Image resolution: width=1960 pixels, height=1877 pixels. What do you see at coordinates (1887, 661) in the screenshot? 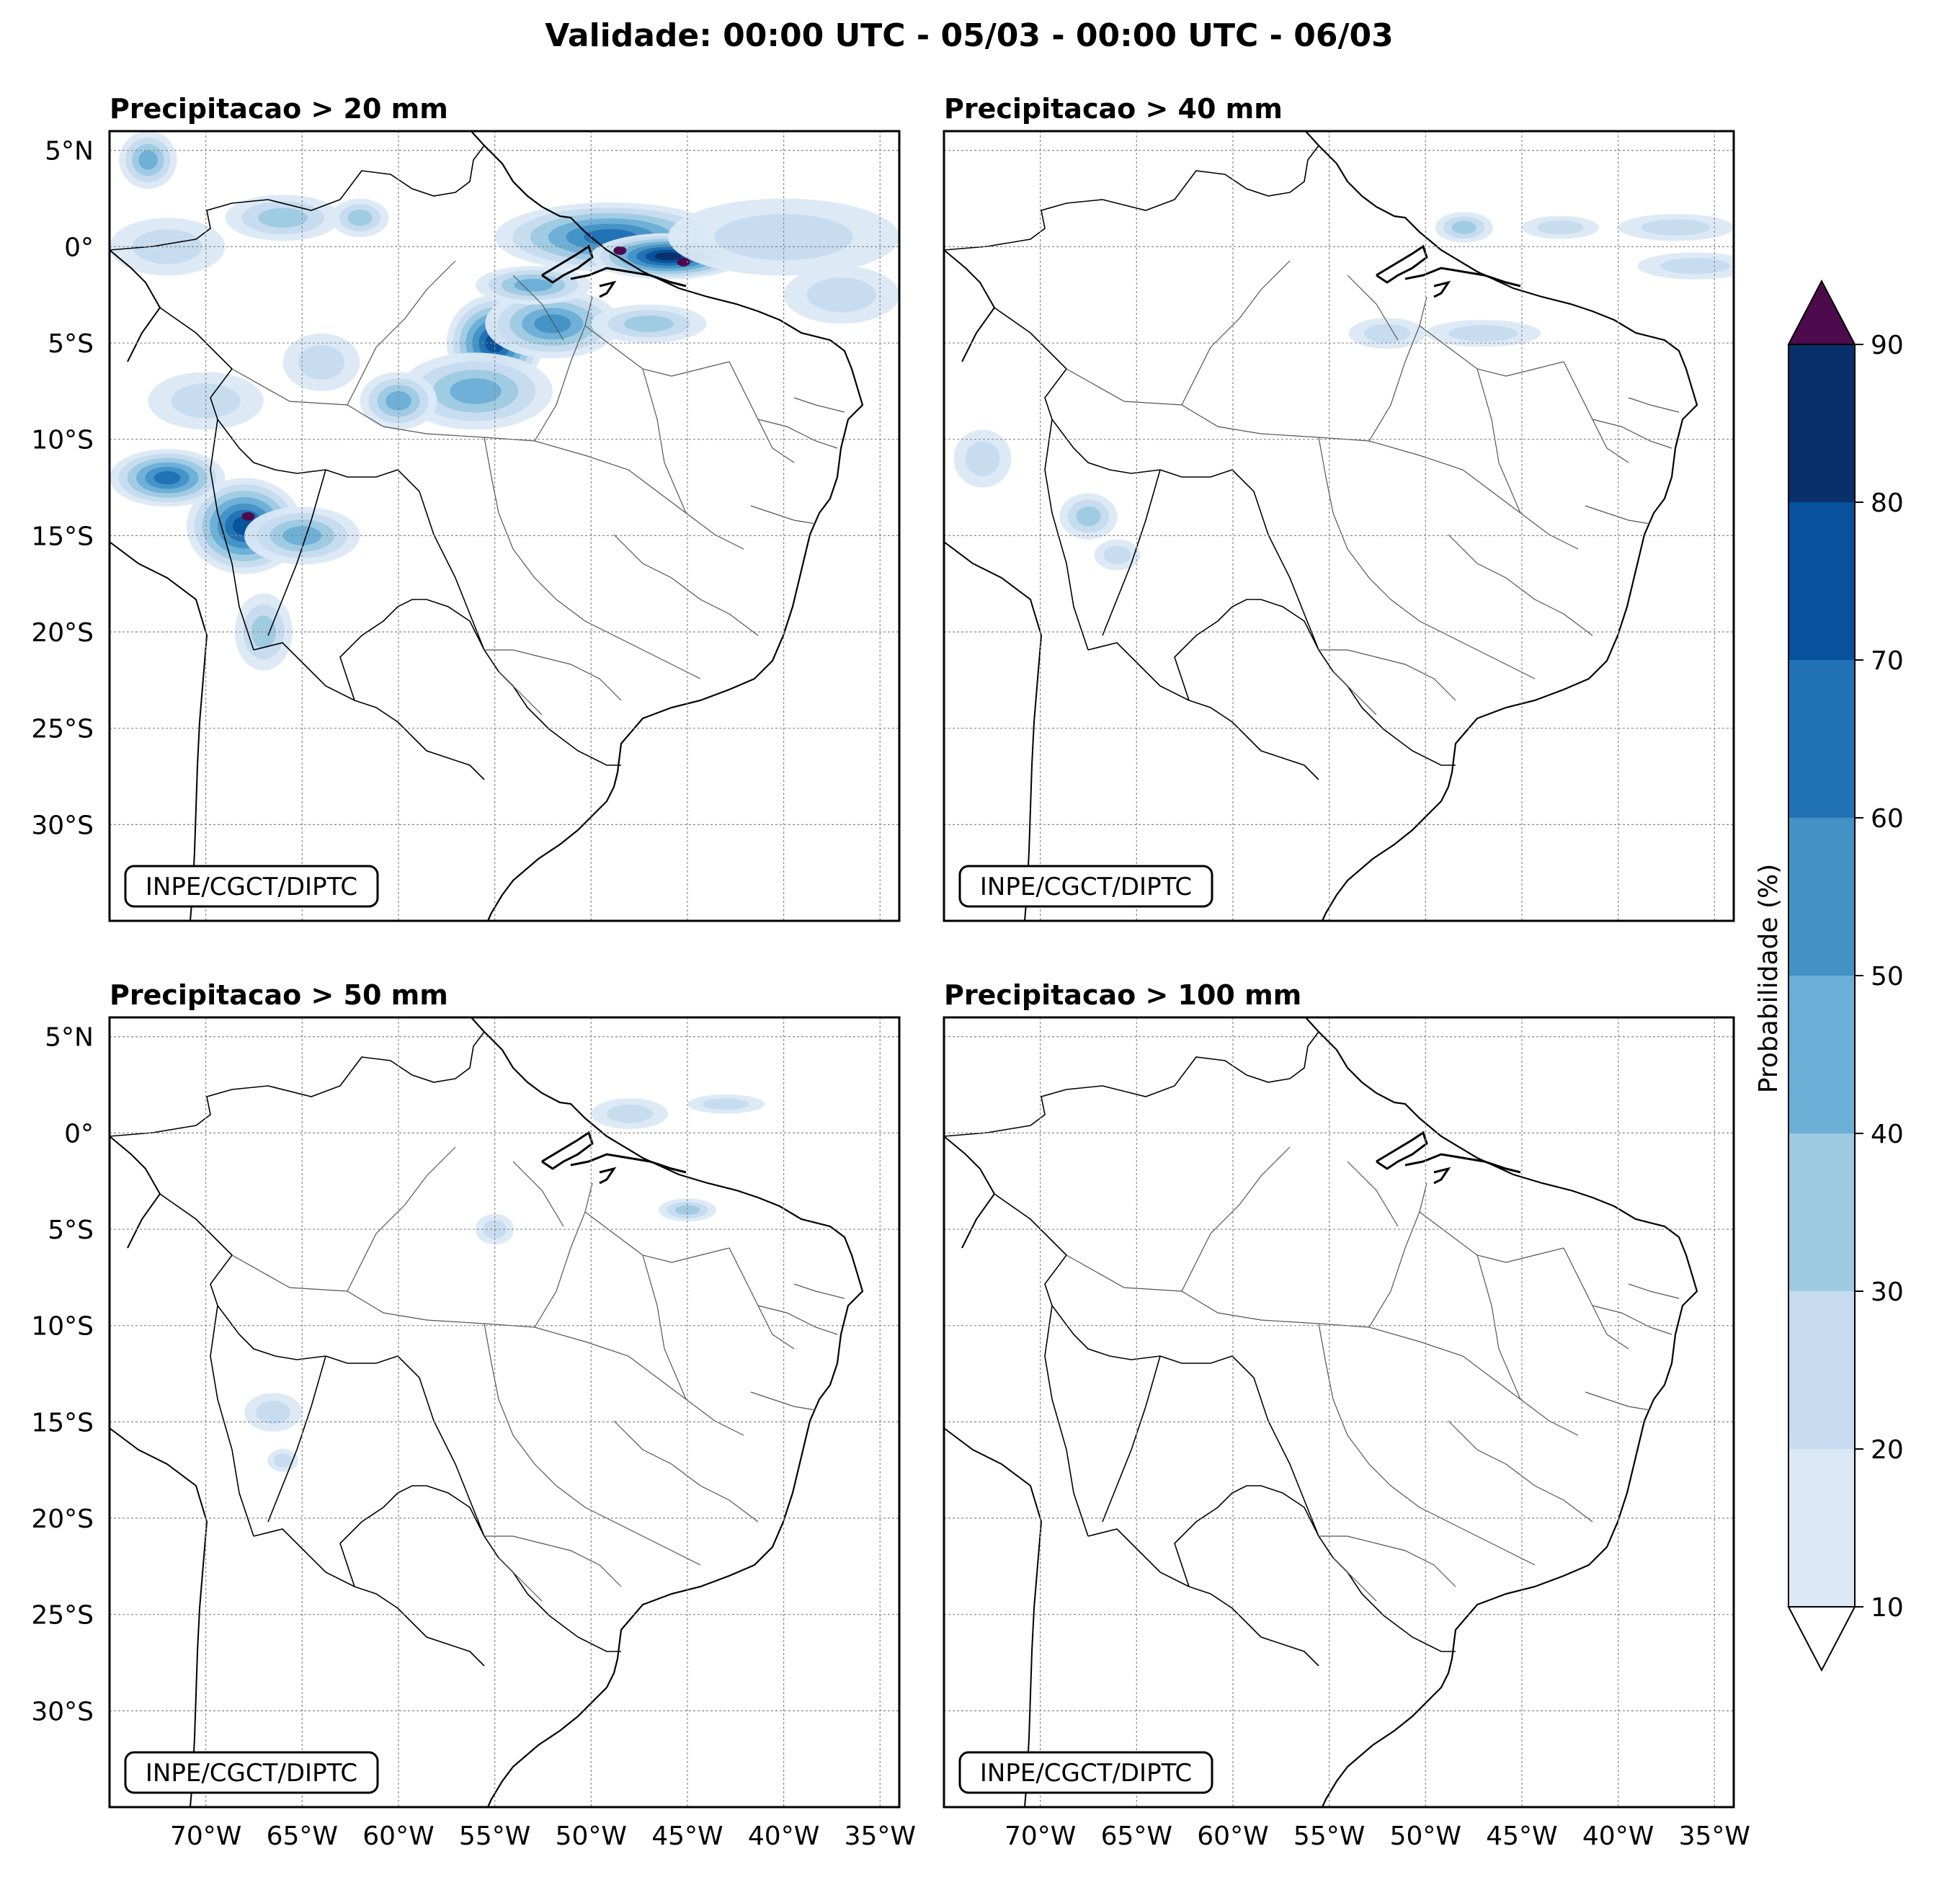
I see `colorbar-tick-label: 70` at bounding box center [1887, 661].